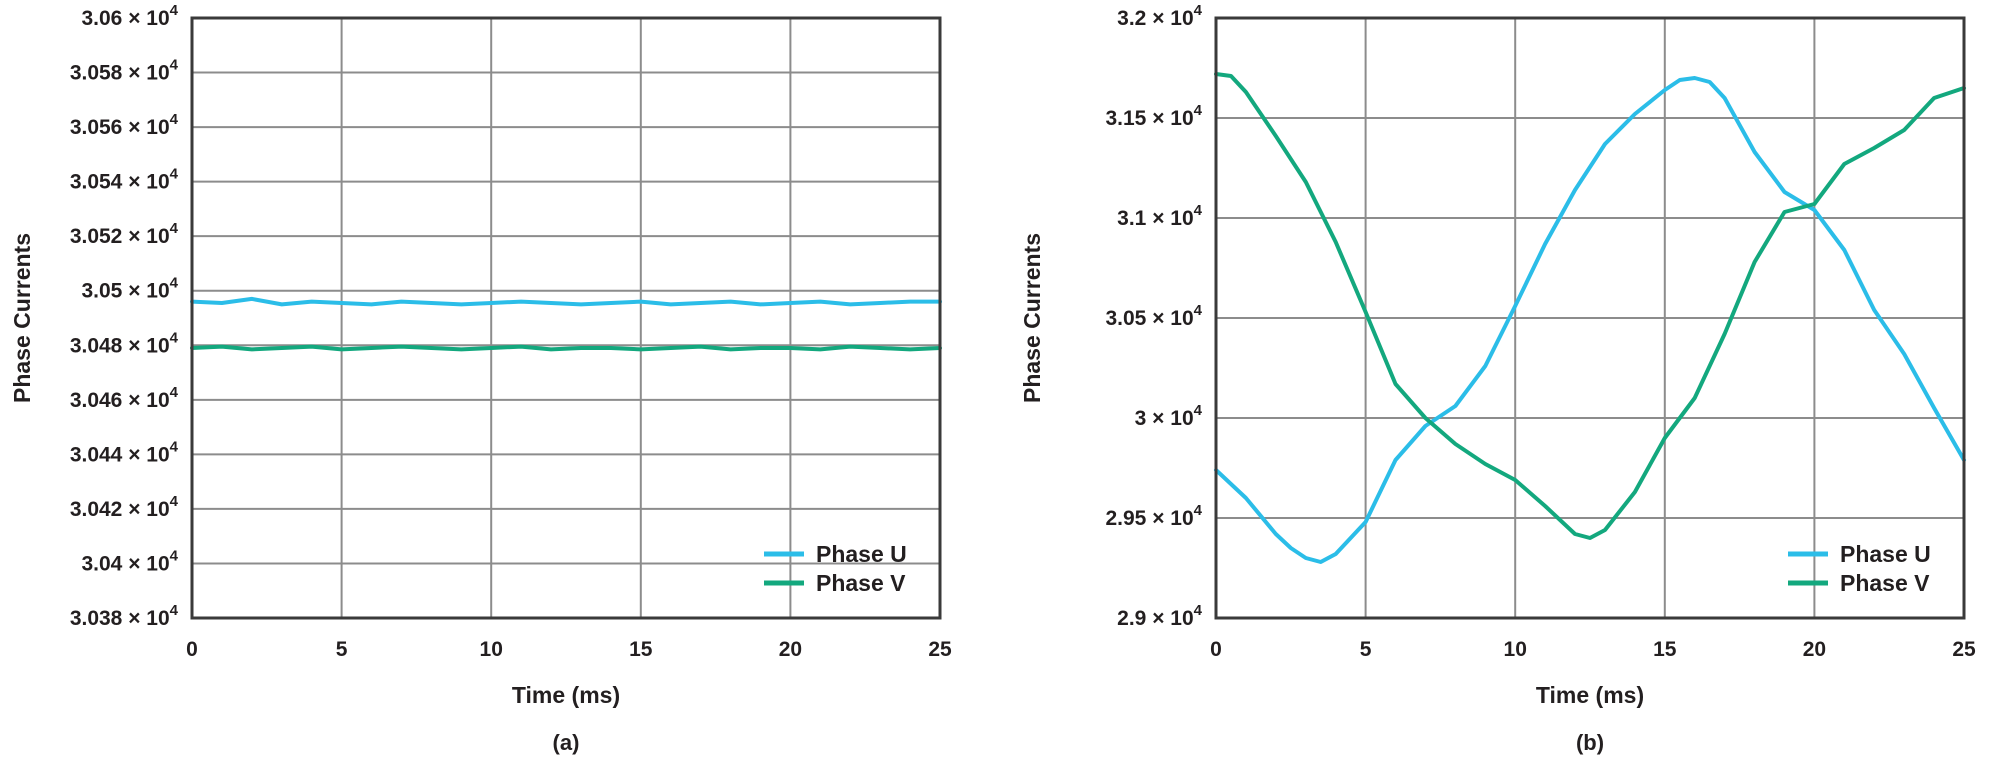 The image size is (1998, 764). Describe the element at coordinates (124, 234) in the screenshot. I see `y-tick-label: 3.052 × 10⁴` at that location.